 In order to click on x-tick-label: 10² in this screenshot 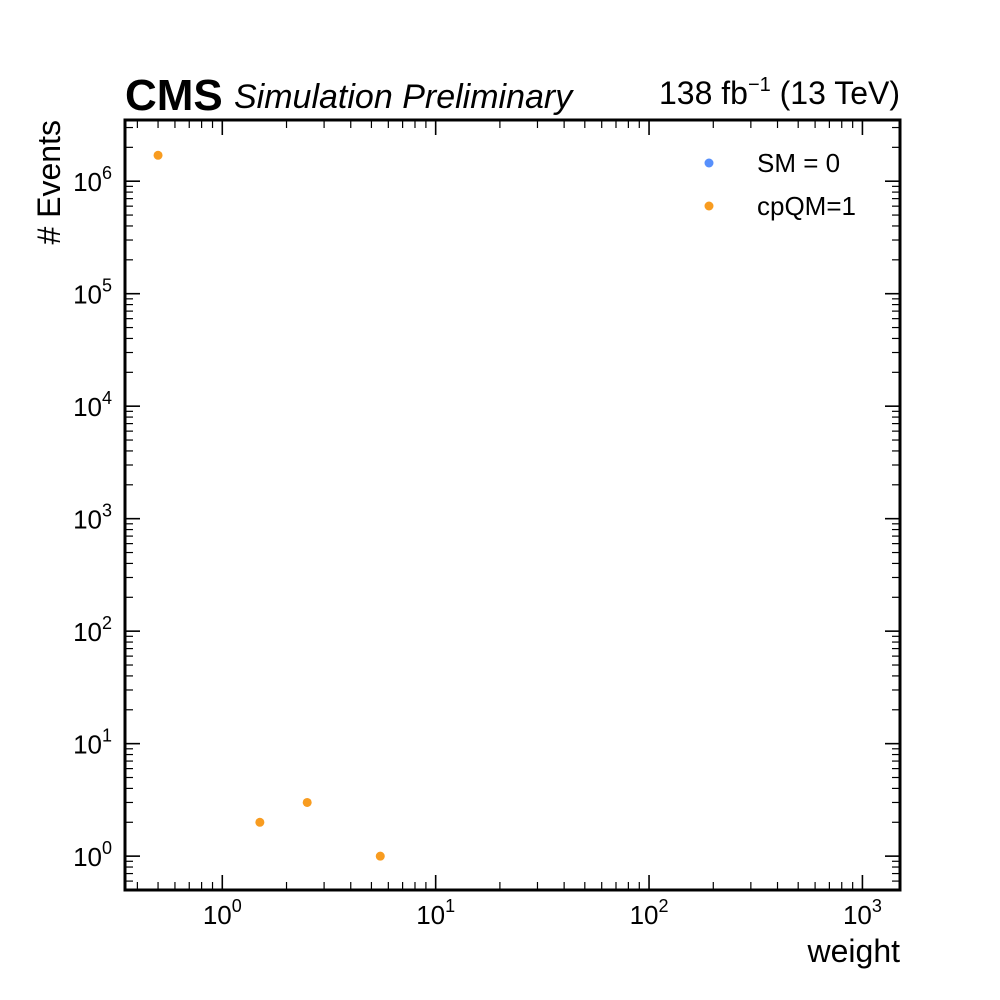, I will do `click(649, 913)`.